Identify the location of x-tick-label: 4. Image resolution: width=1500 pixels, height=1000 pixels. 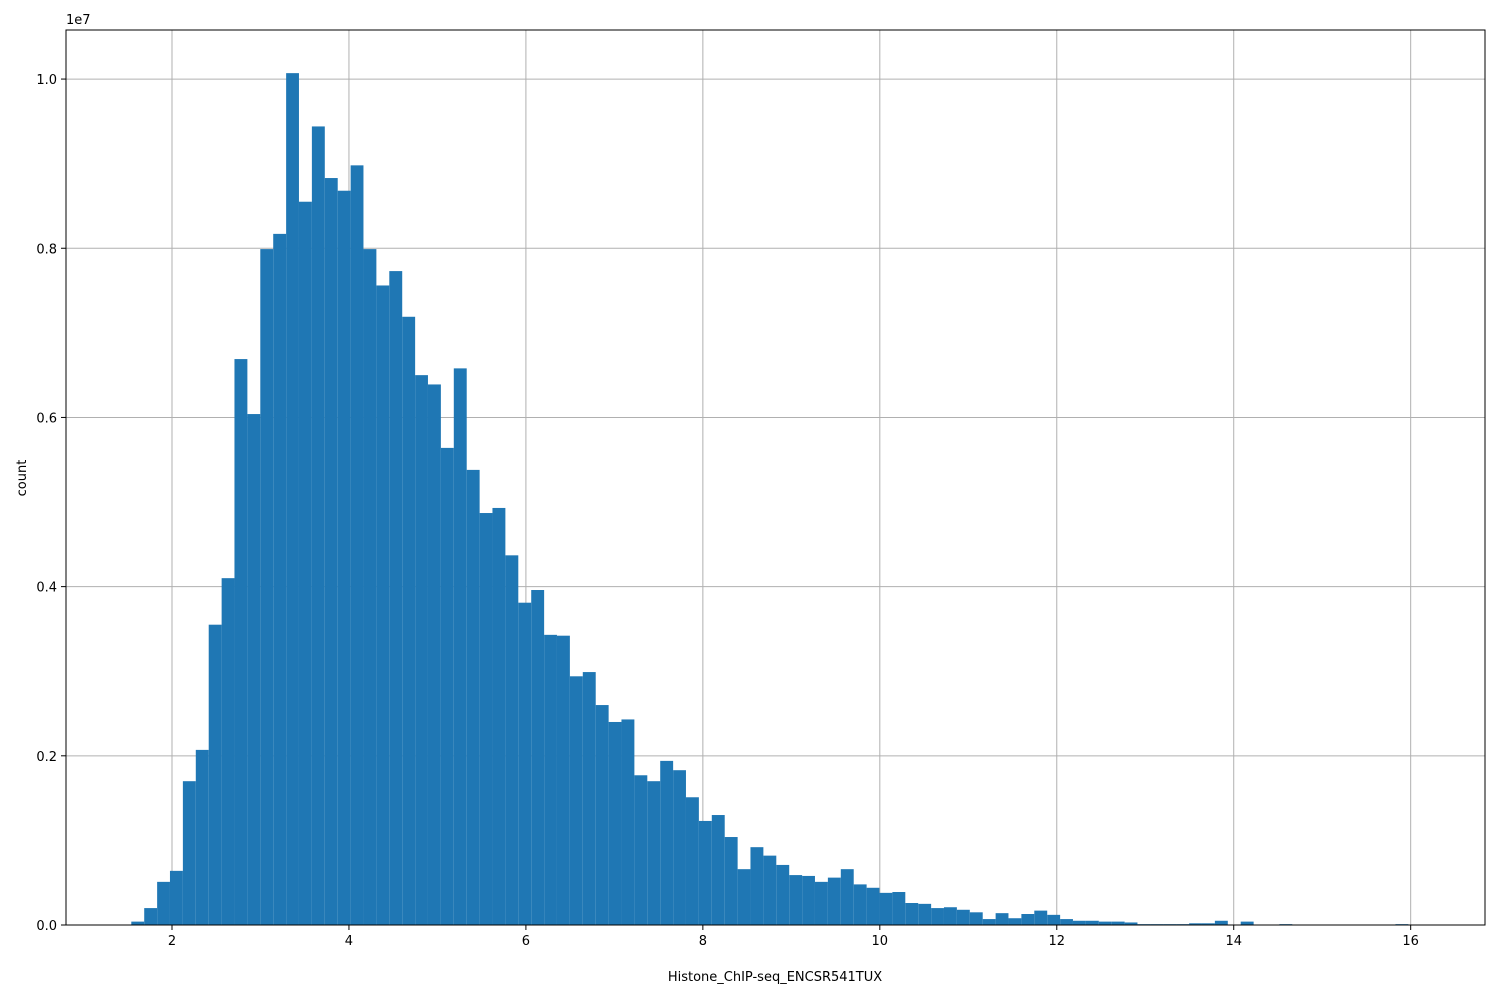
(349, 941).